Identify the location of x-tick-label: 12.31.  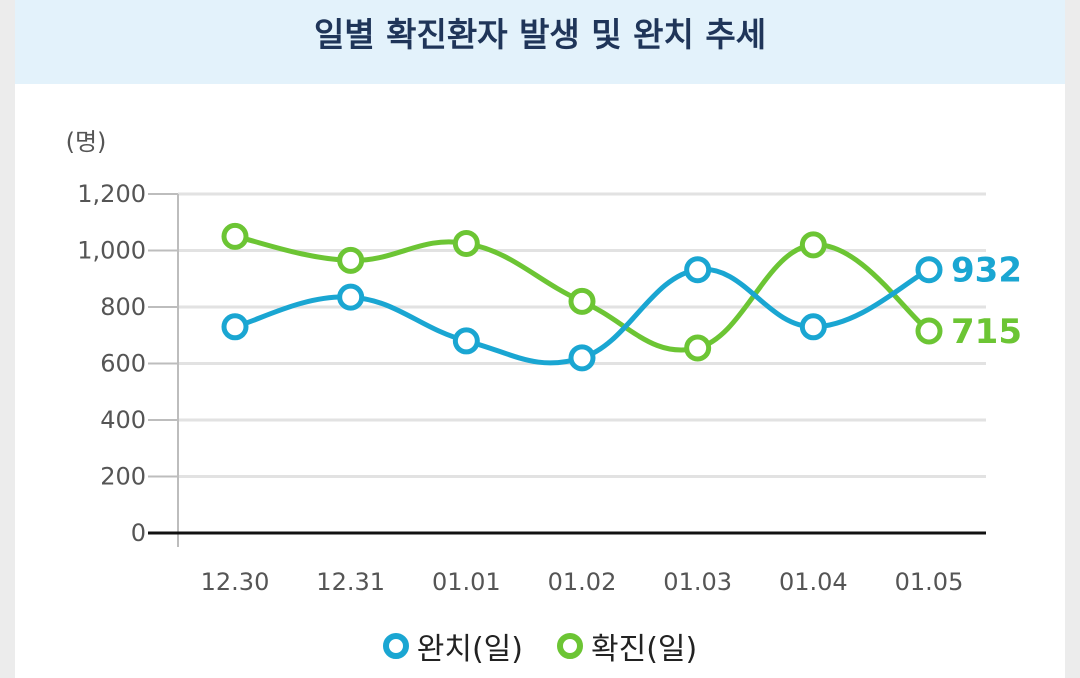
(350, 582).